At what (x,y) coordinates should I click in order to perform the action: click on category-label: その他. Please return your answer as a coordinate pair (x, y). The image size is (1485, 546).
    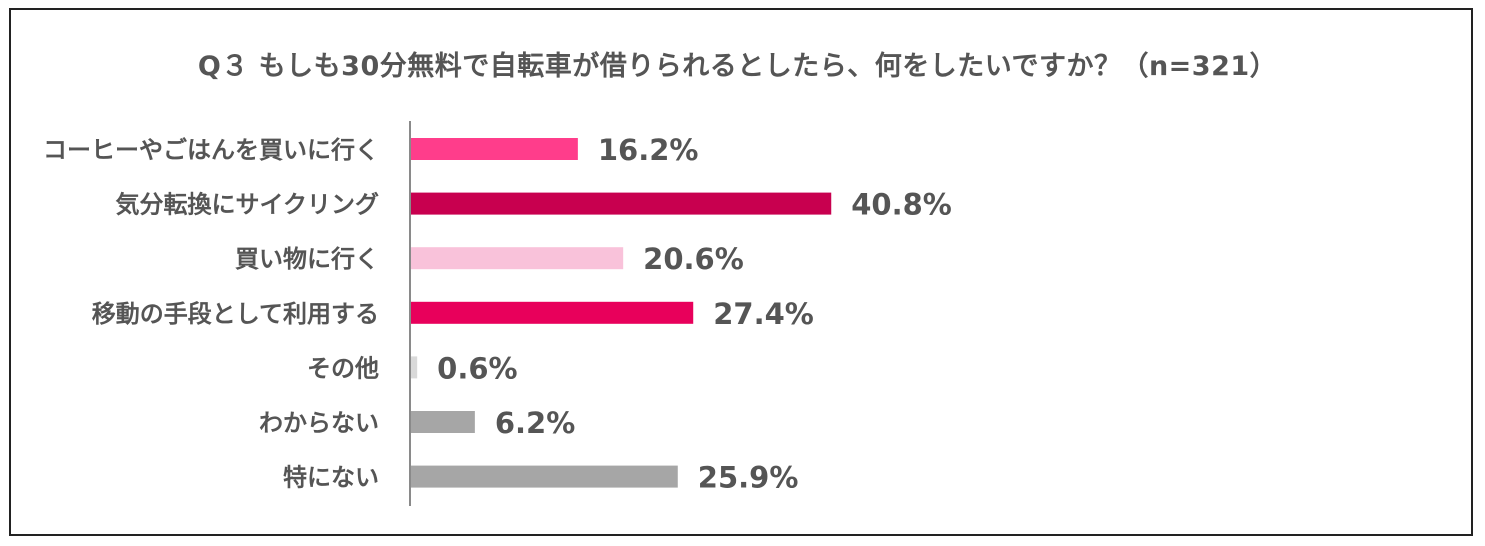
    Looking at the image, I should click on (343, 368).